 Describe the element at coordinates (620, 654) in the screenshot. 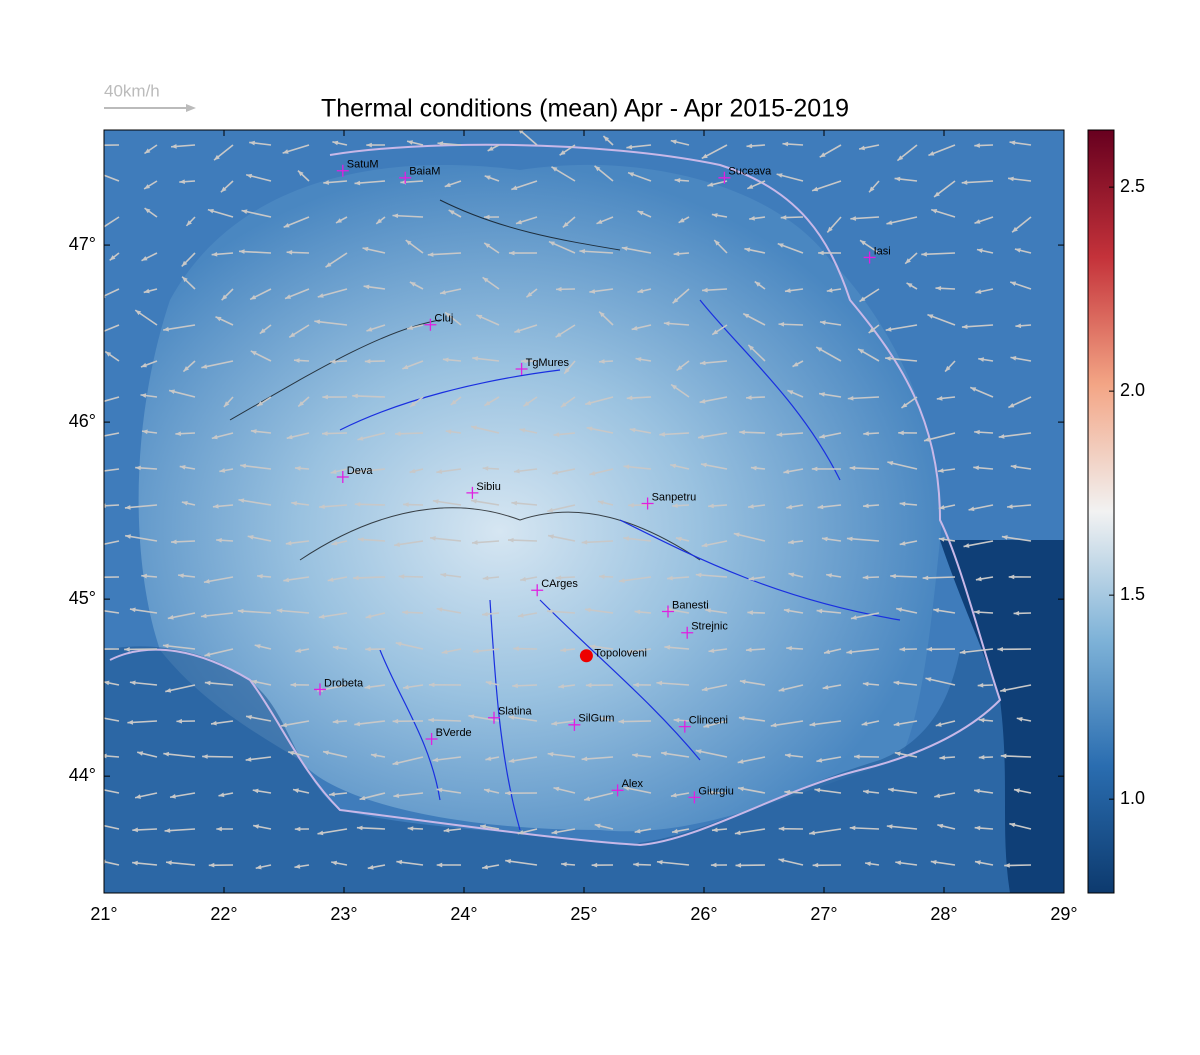

I see `highlight-label: Topoloveni` at that location.